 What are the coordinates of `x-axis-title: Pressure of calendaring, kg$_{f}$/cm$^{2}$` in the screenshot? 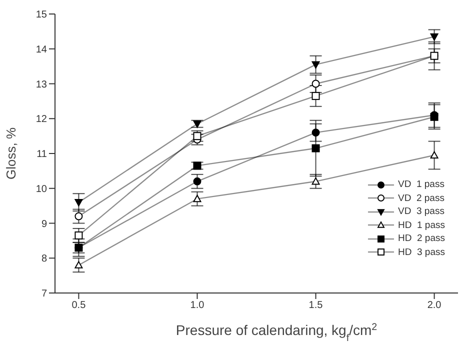 It's located at (277, 333).